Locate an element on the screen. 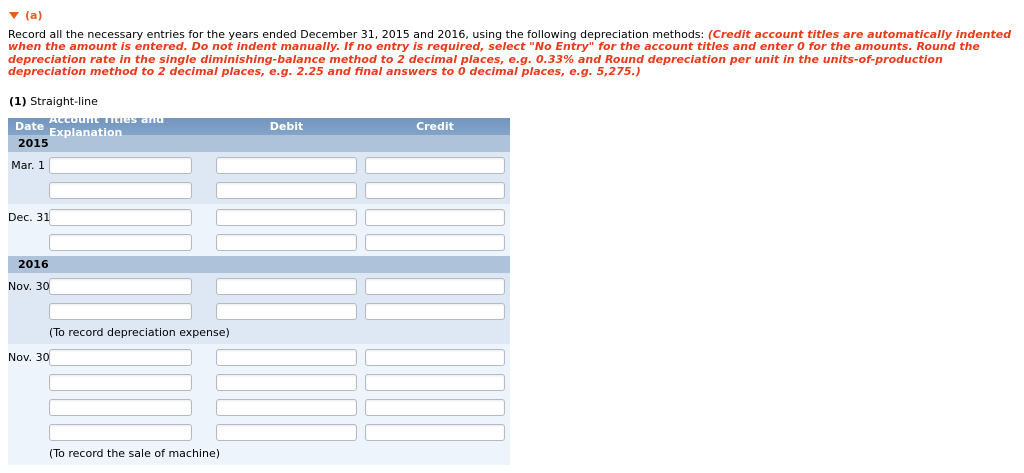 This screenshot has width=1024, height=473. entry-note-row: (To record the sale of machine) is located at coordinates (259, 454).